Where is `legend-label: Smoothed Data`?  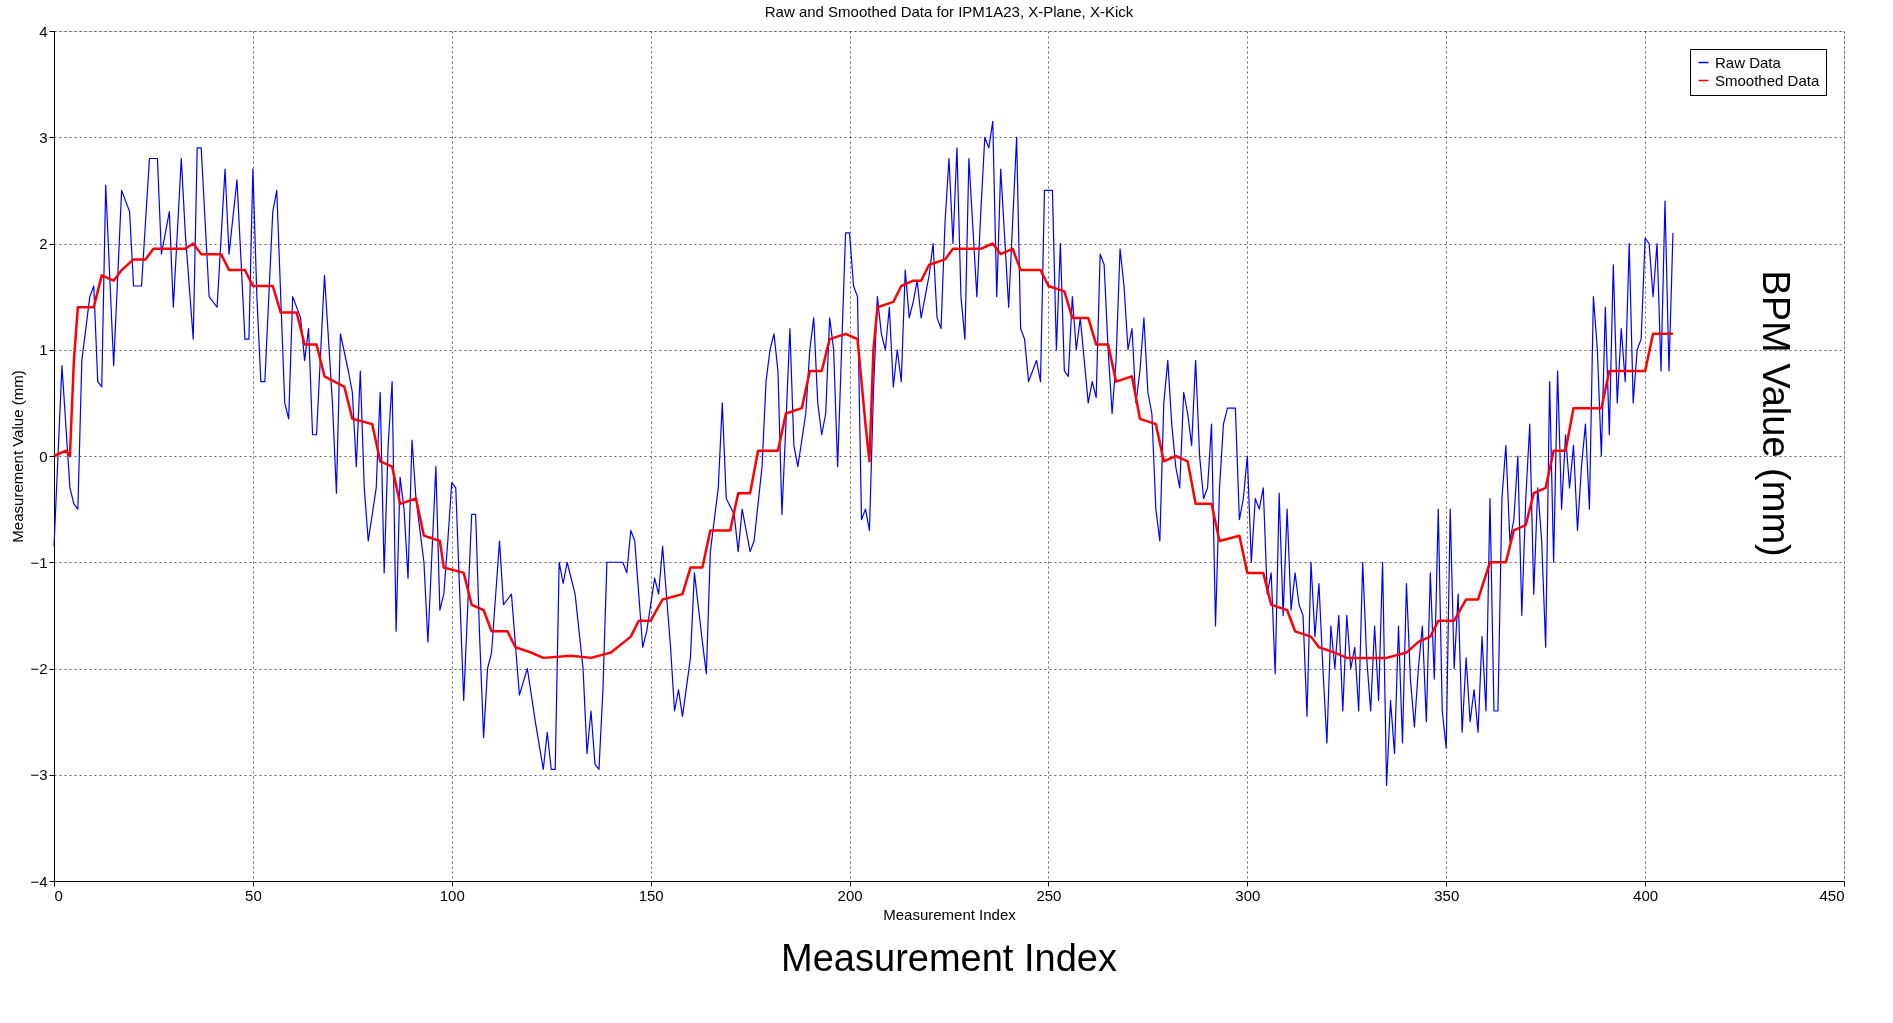
legend-label: Smoothed Data is located at coordinates (1767, 80).